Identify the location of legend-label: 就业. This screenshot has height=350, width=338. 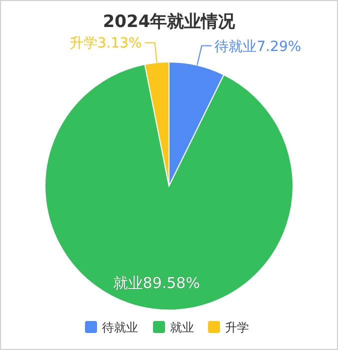
(182, 327).